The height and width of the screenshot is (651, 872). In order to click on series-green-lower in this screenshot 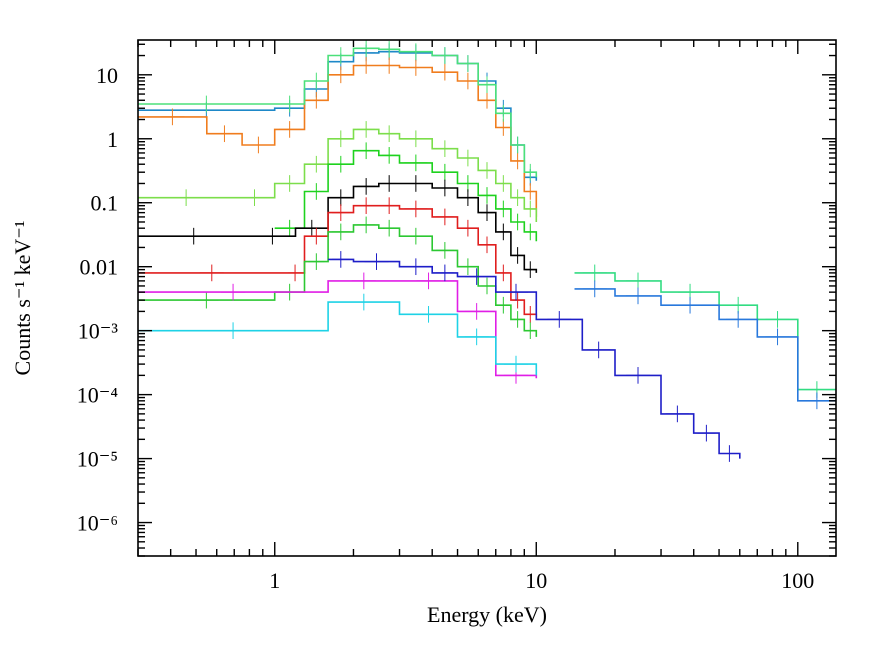, I will do `click(338, 277)`.